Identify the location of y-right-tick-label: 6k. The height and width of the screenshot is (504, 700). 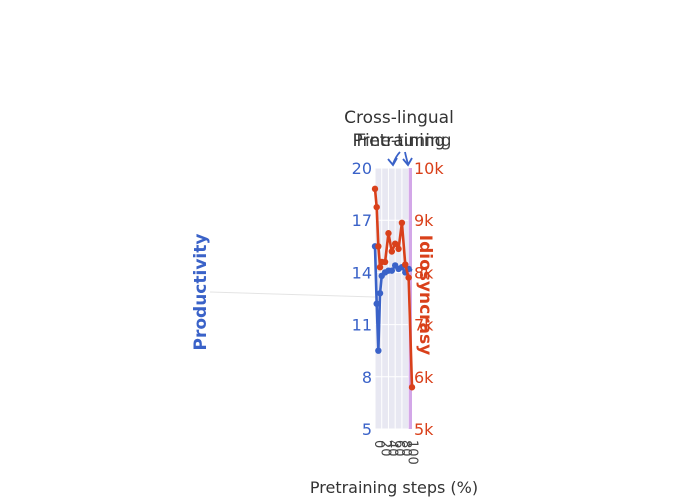
(424, 377).